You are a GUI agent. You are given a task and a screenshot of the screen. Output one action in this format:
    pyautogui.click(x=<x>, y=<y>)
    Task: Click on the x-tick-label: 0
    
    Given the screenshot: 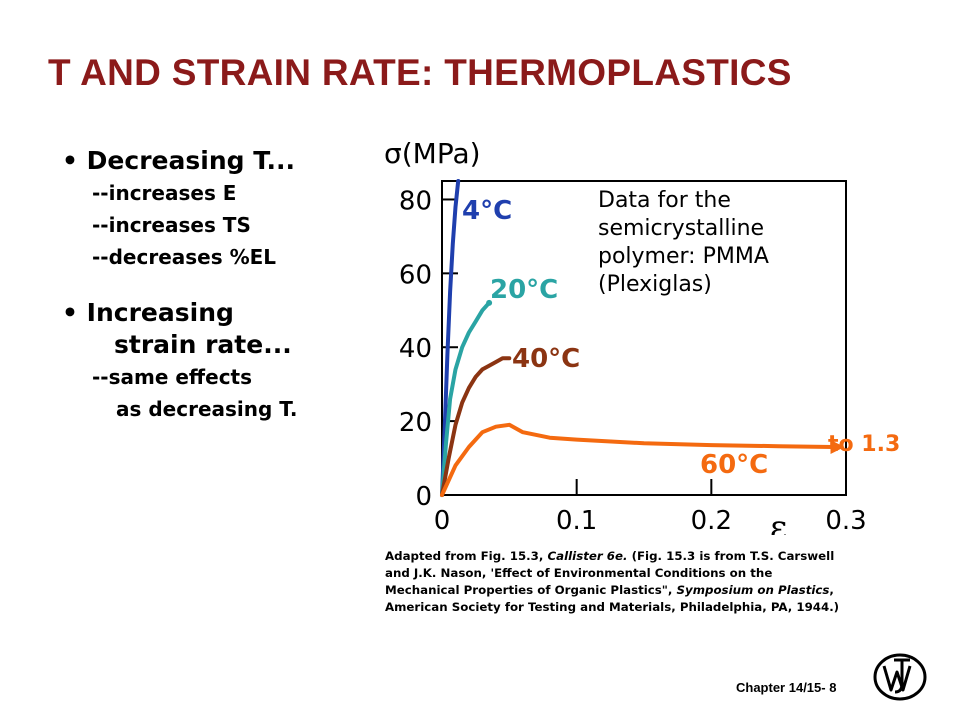 What is the action you would take?
    pyautogui.click(x=442, y=520)
    